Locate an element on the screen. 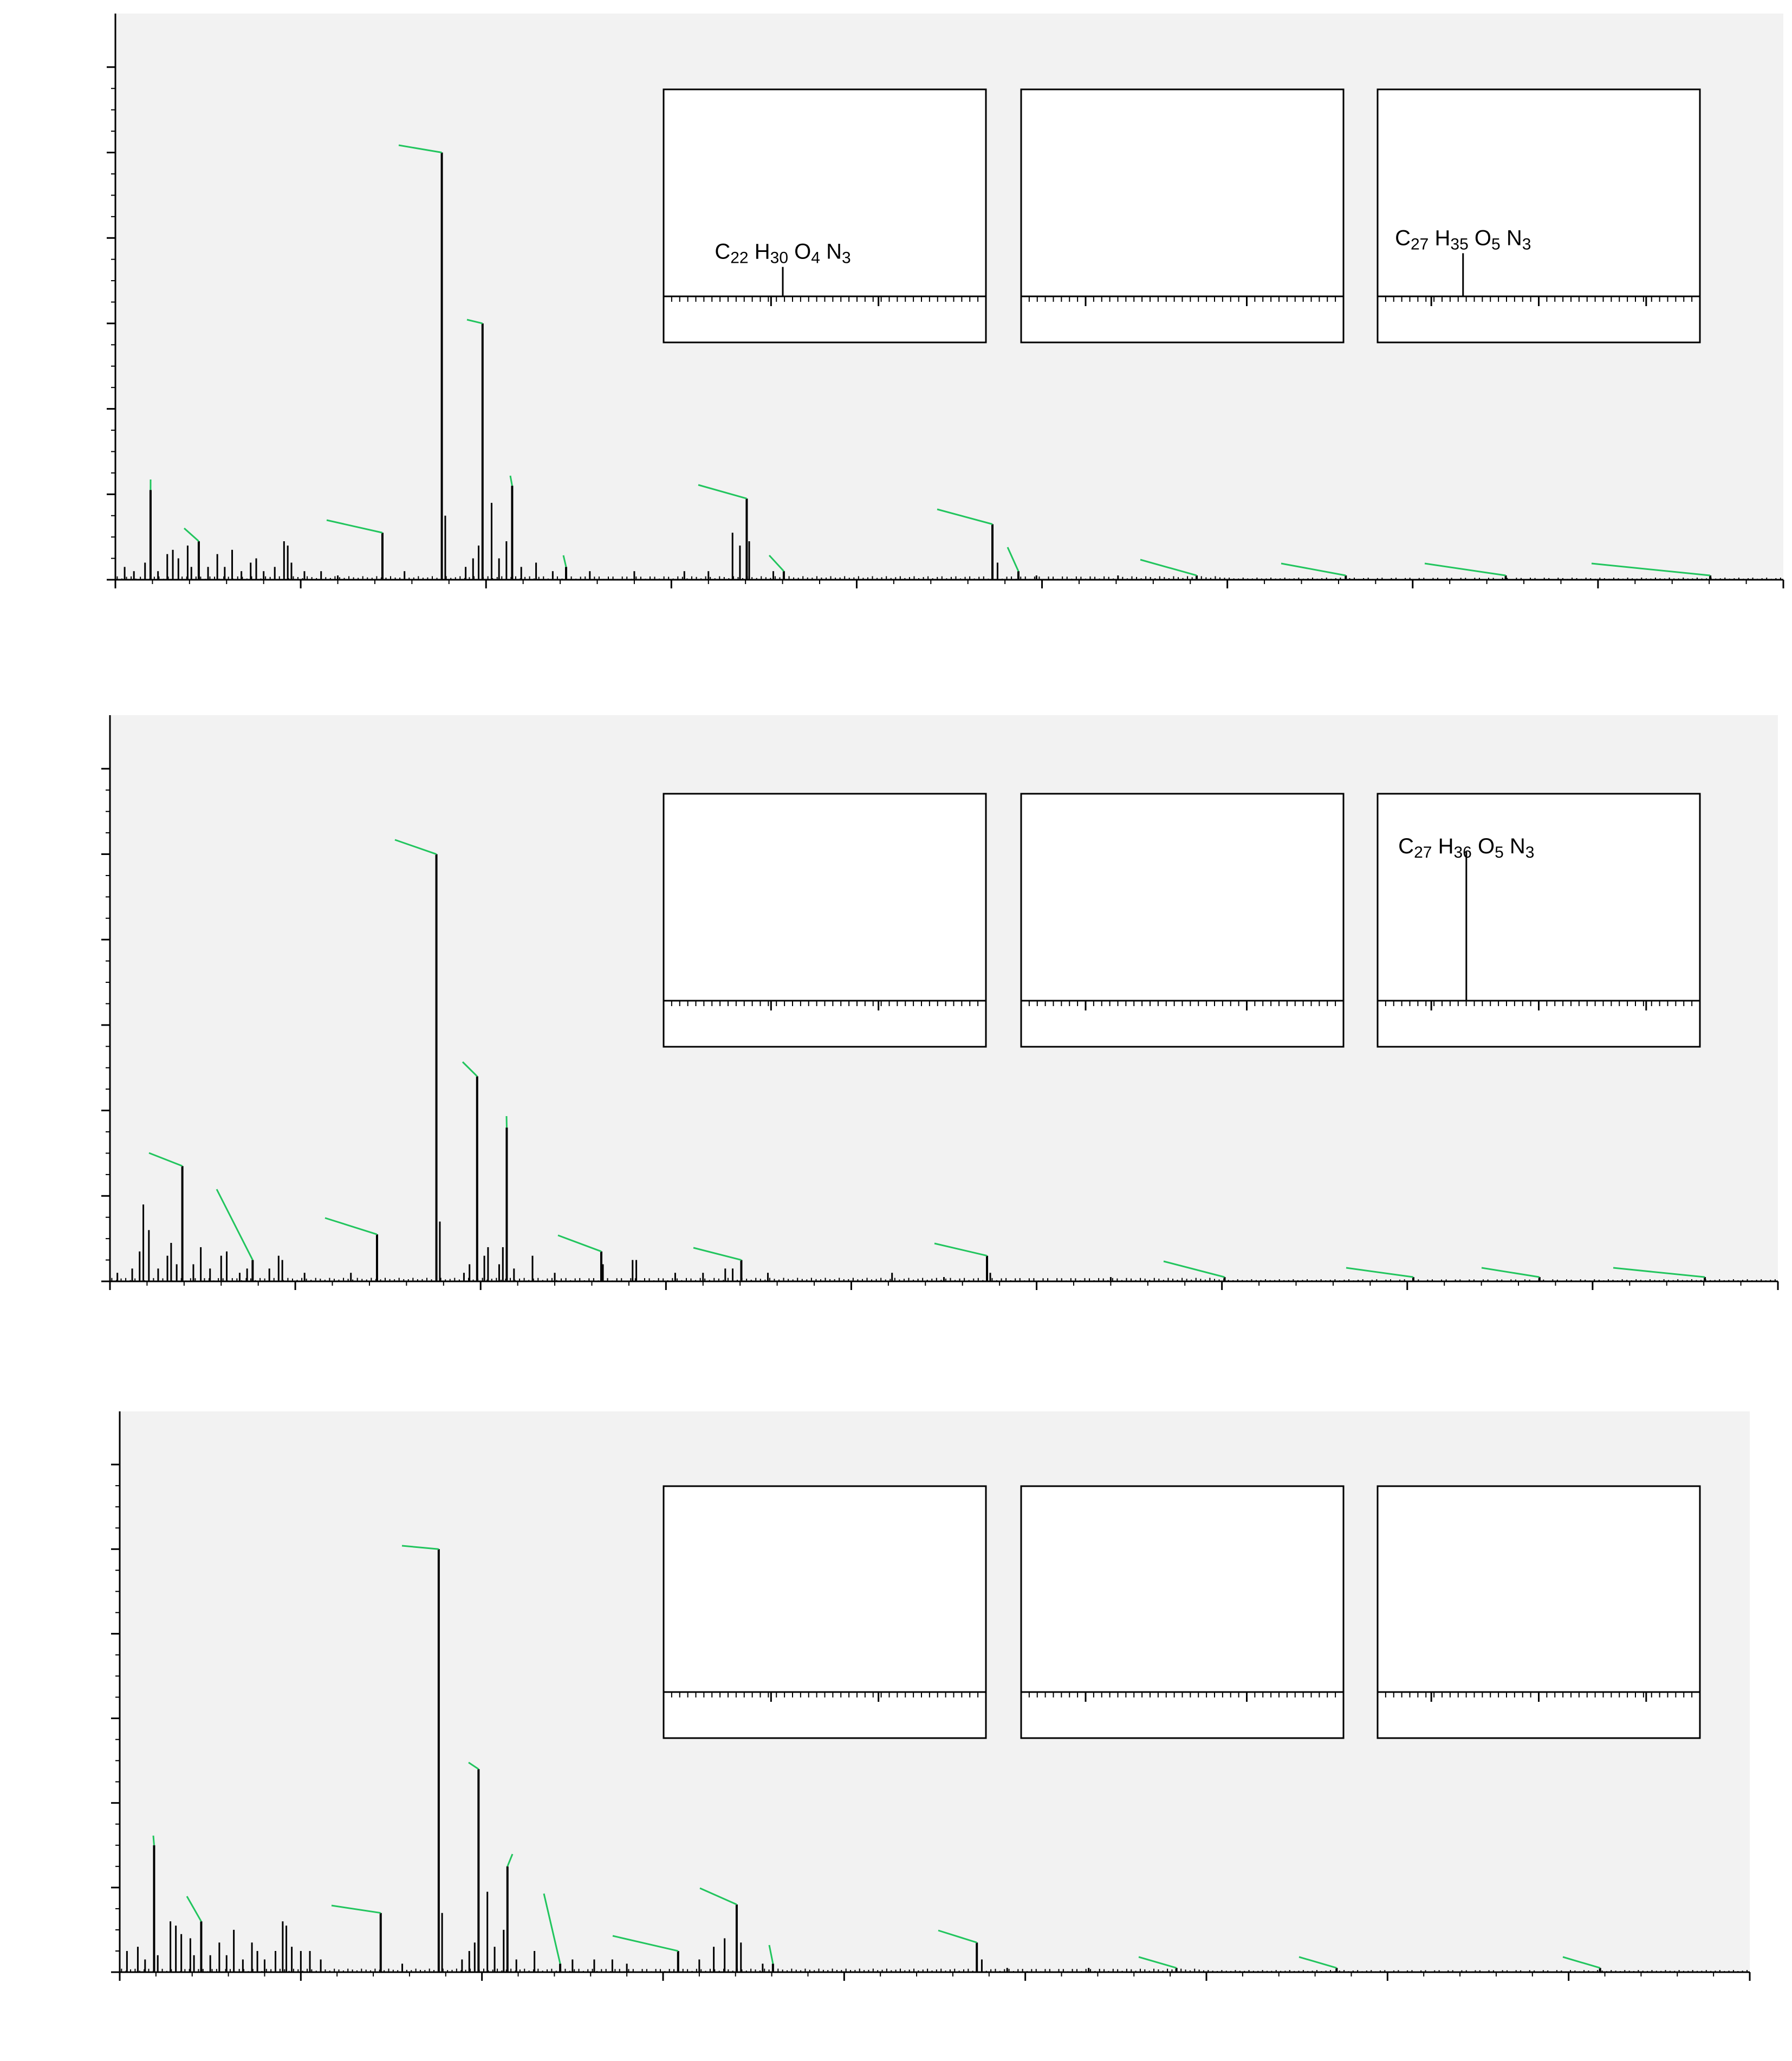  formula-count: 30 is located at coordinates (779, 258).